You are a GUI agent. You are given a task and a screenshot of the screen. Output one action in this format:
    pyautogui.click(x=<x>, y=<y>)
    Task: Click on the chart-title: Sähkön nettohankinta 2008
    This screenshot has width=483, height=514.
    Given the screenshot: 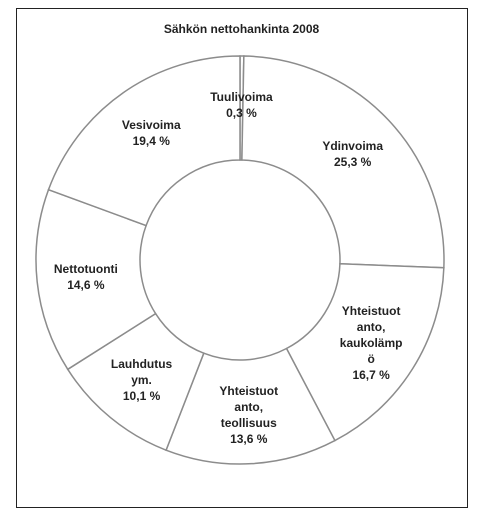 What is the action you would take?
    pyautogui.click(x=241, y=29)
    